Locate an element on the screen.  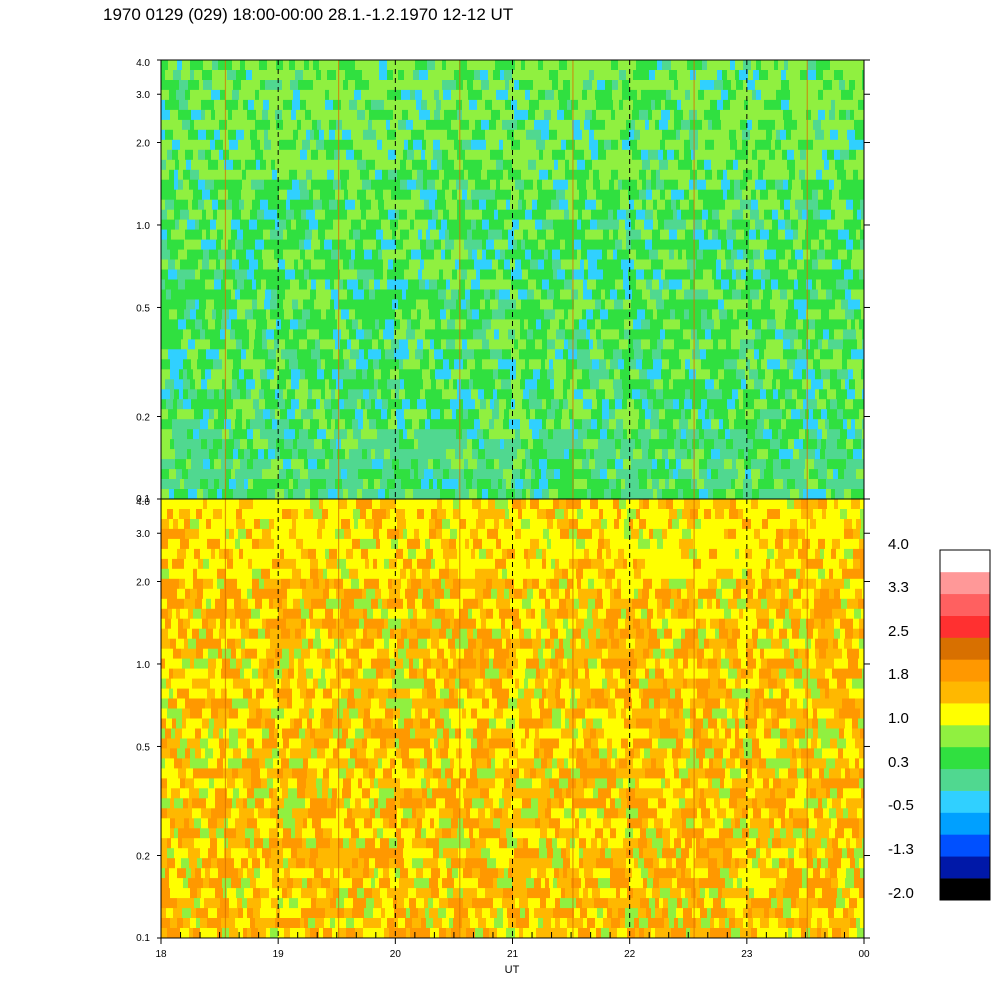
x-tick-label: 20 is located at coordinates (396, 954).